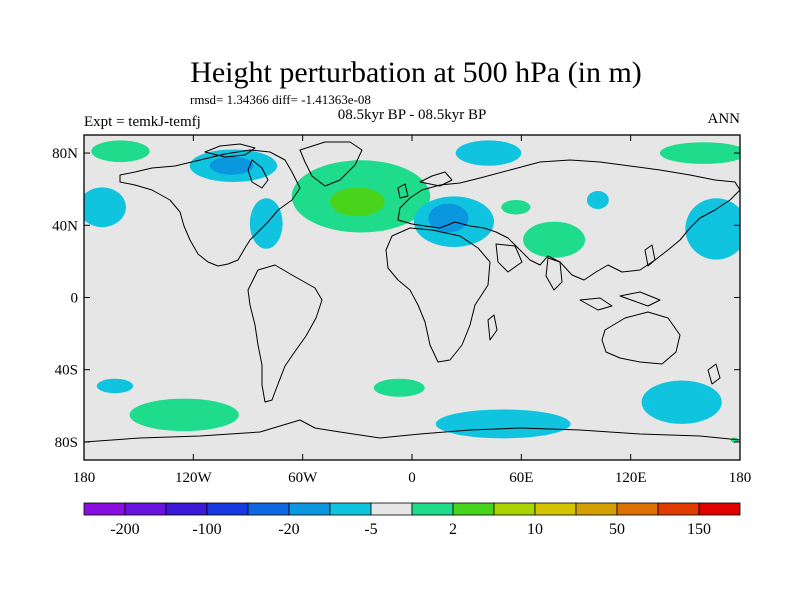  What do you see at coordinates (65, 154) in the screenshot?
I see `lat-tick-label: 80N` at bounding box center [65, 154].